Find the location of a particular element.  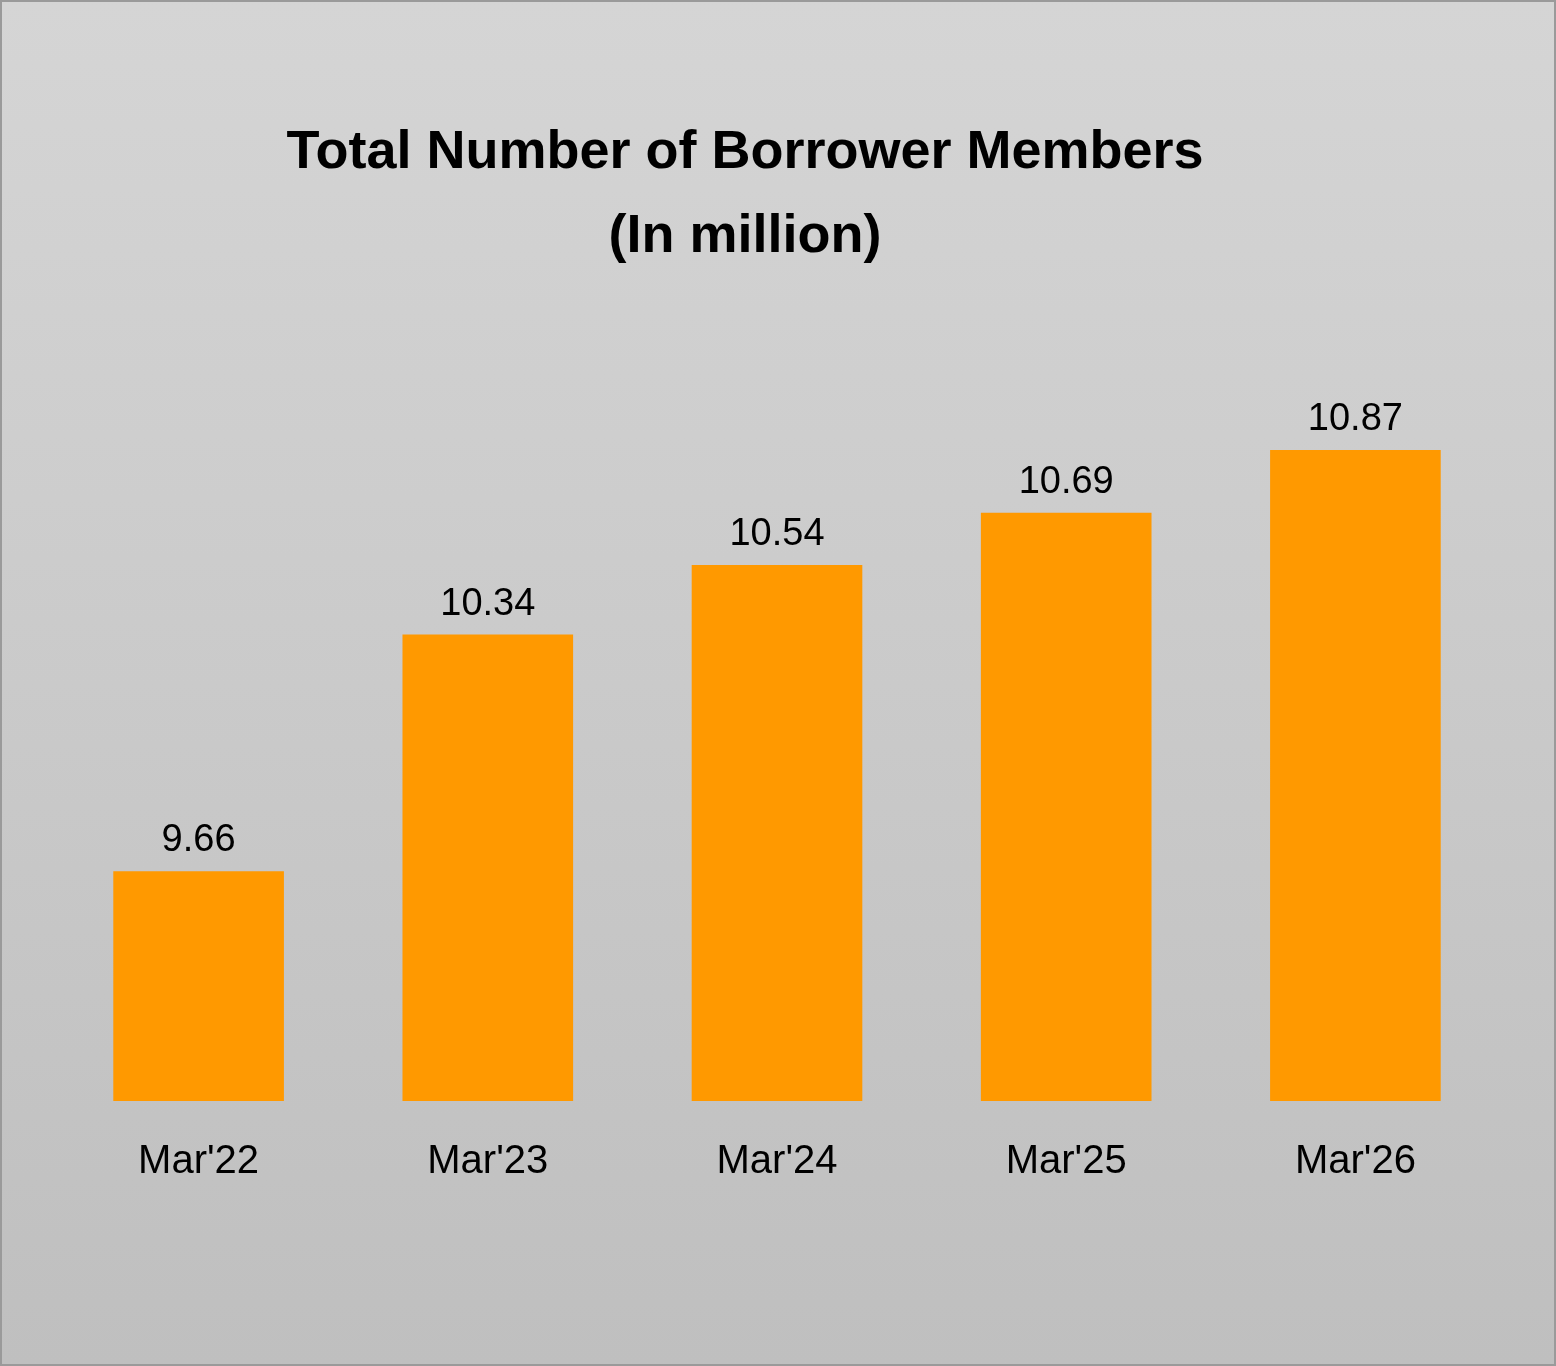

x-tick-label: Mar'24 is located at coordinates (777, 1159).